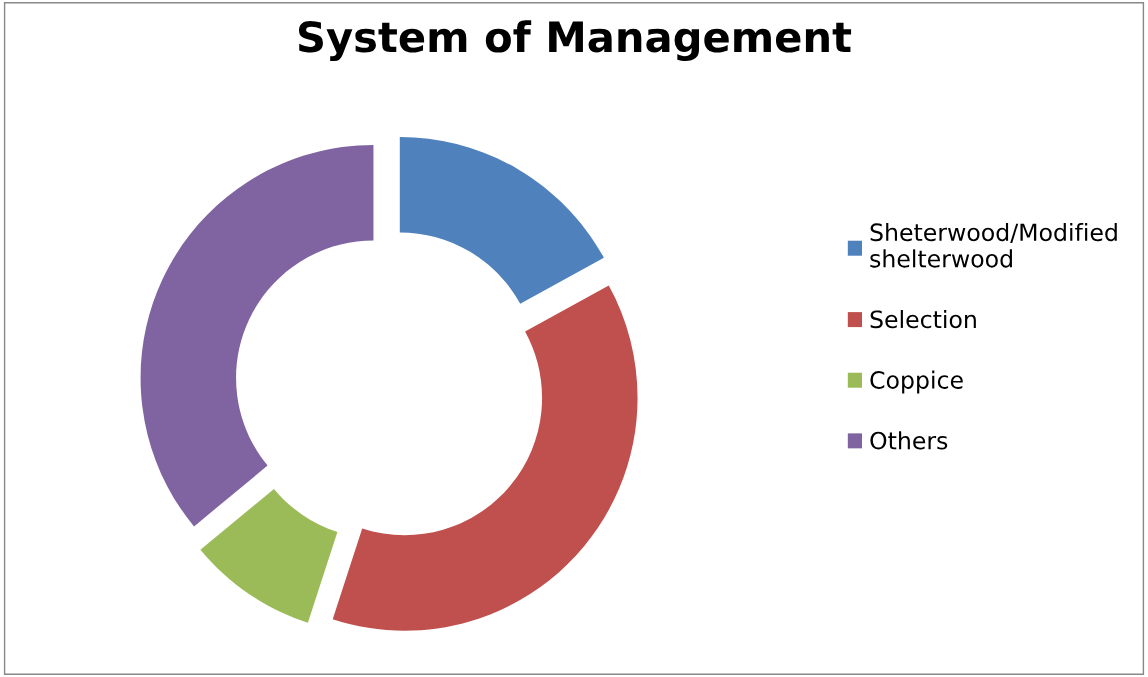  Describe the element at coordinates (916, 382) in the screenshot. I see `legend-label: Coppice` at that location.